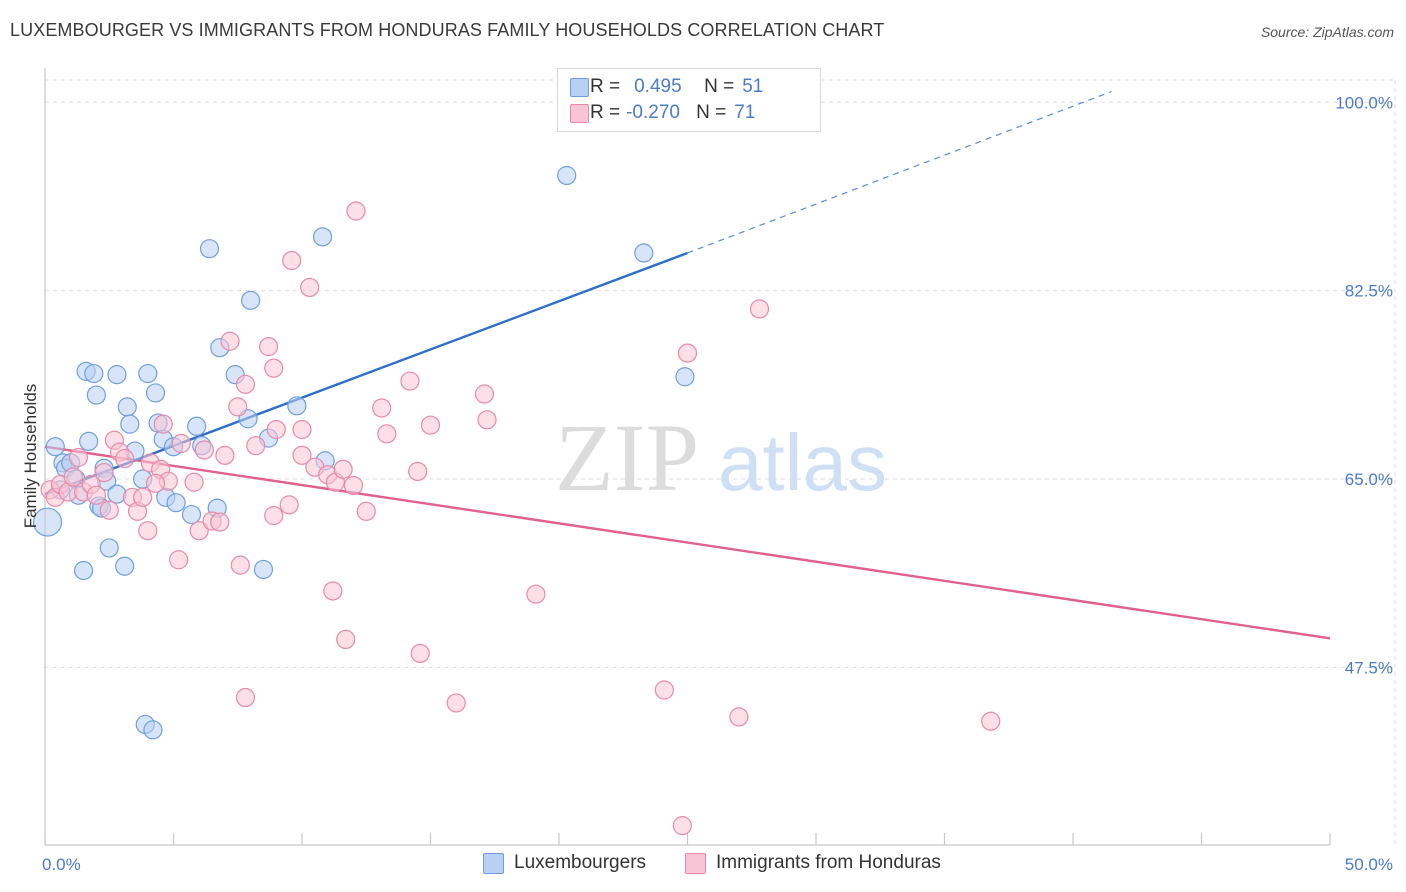 The image size is (1406, 892). I want to click on y-tick-label: 82.5%, so click(1369, 291).